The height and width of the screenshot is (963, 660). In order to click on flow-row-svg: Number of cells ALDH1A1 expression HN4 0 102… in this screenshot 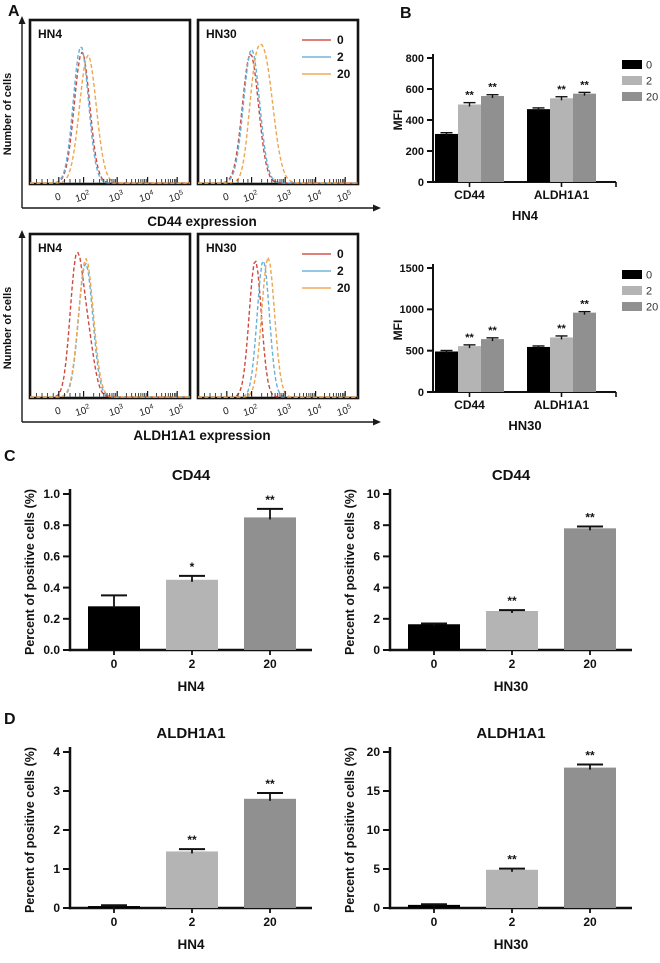, I will do `click(191, 336)`.